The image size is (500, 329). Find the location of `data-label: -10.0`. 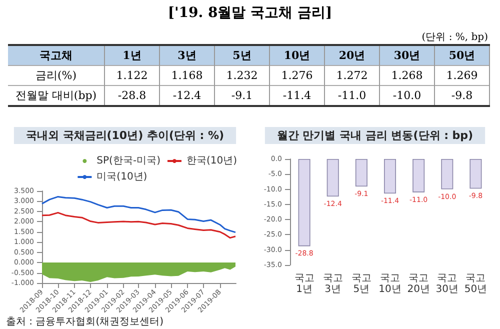

data-label: -10.0 is located at coordinates (407, 96).